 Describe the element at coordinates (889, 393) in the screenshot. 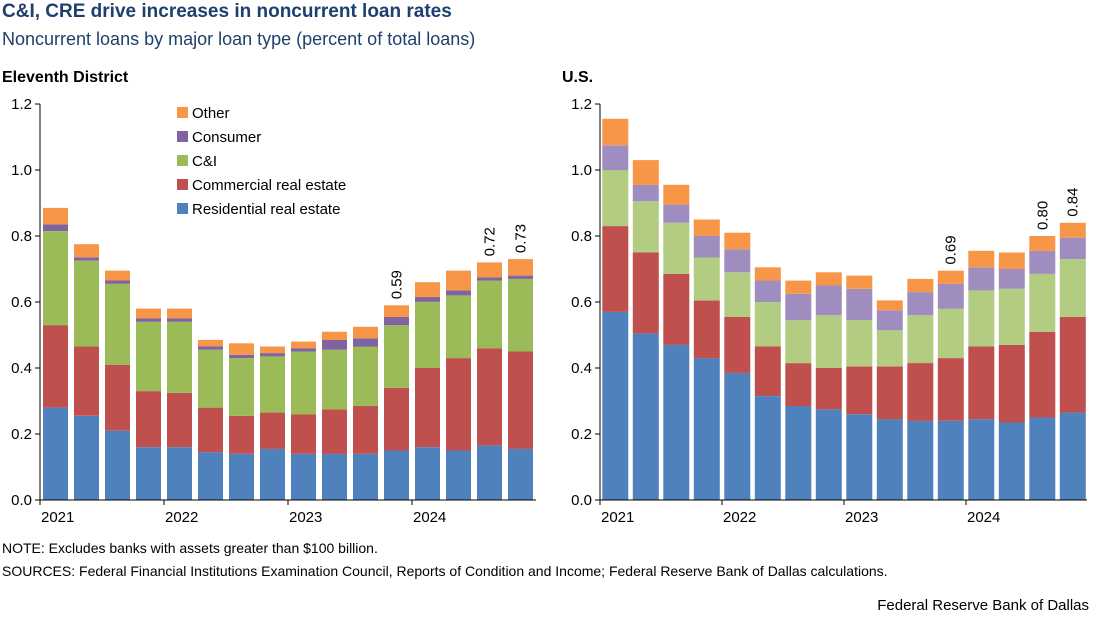

I see `us-bar-commercial-real-estate-2023q2` at that location.